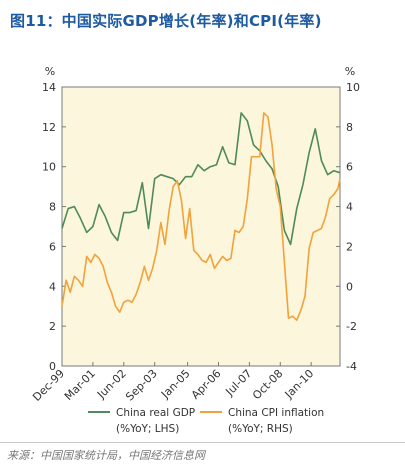 The width and height of the screenshot is (405, 470). I want to click on left-tick-label: 12, so click(49, 127).